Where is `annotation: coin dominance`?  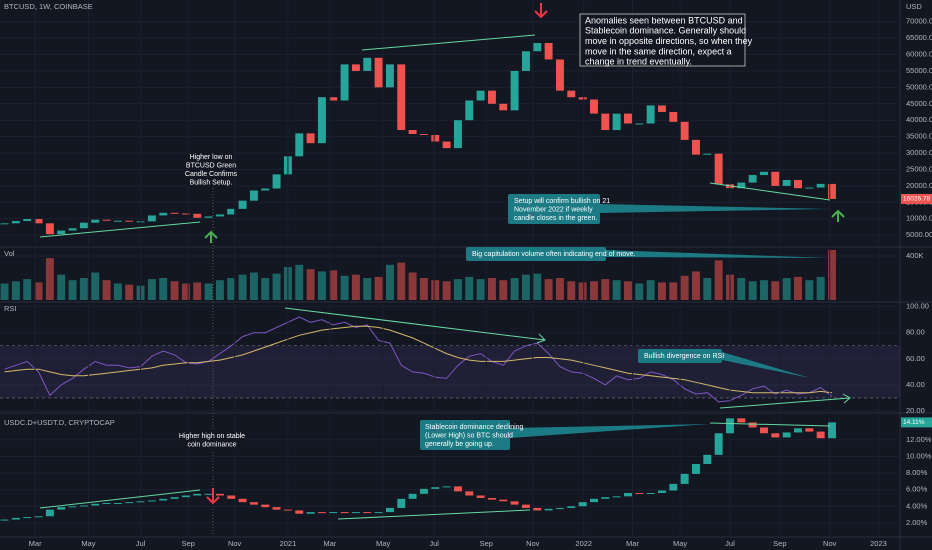
annotation: coin dominance is located at coordinates (211, 444).